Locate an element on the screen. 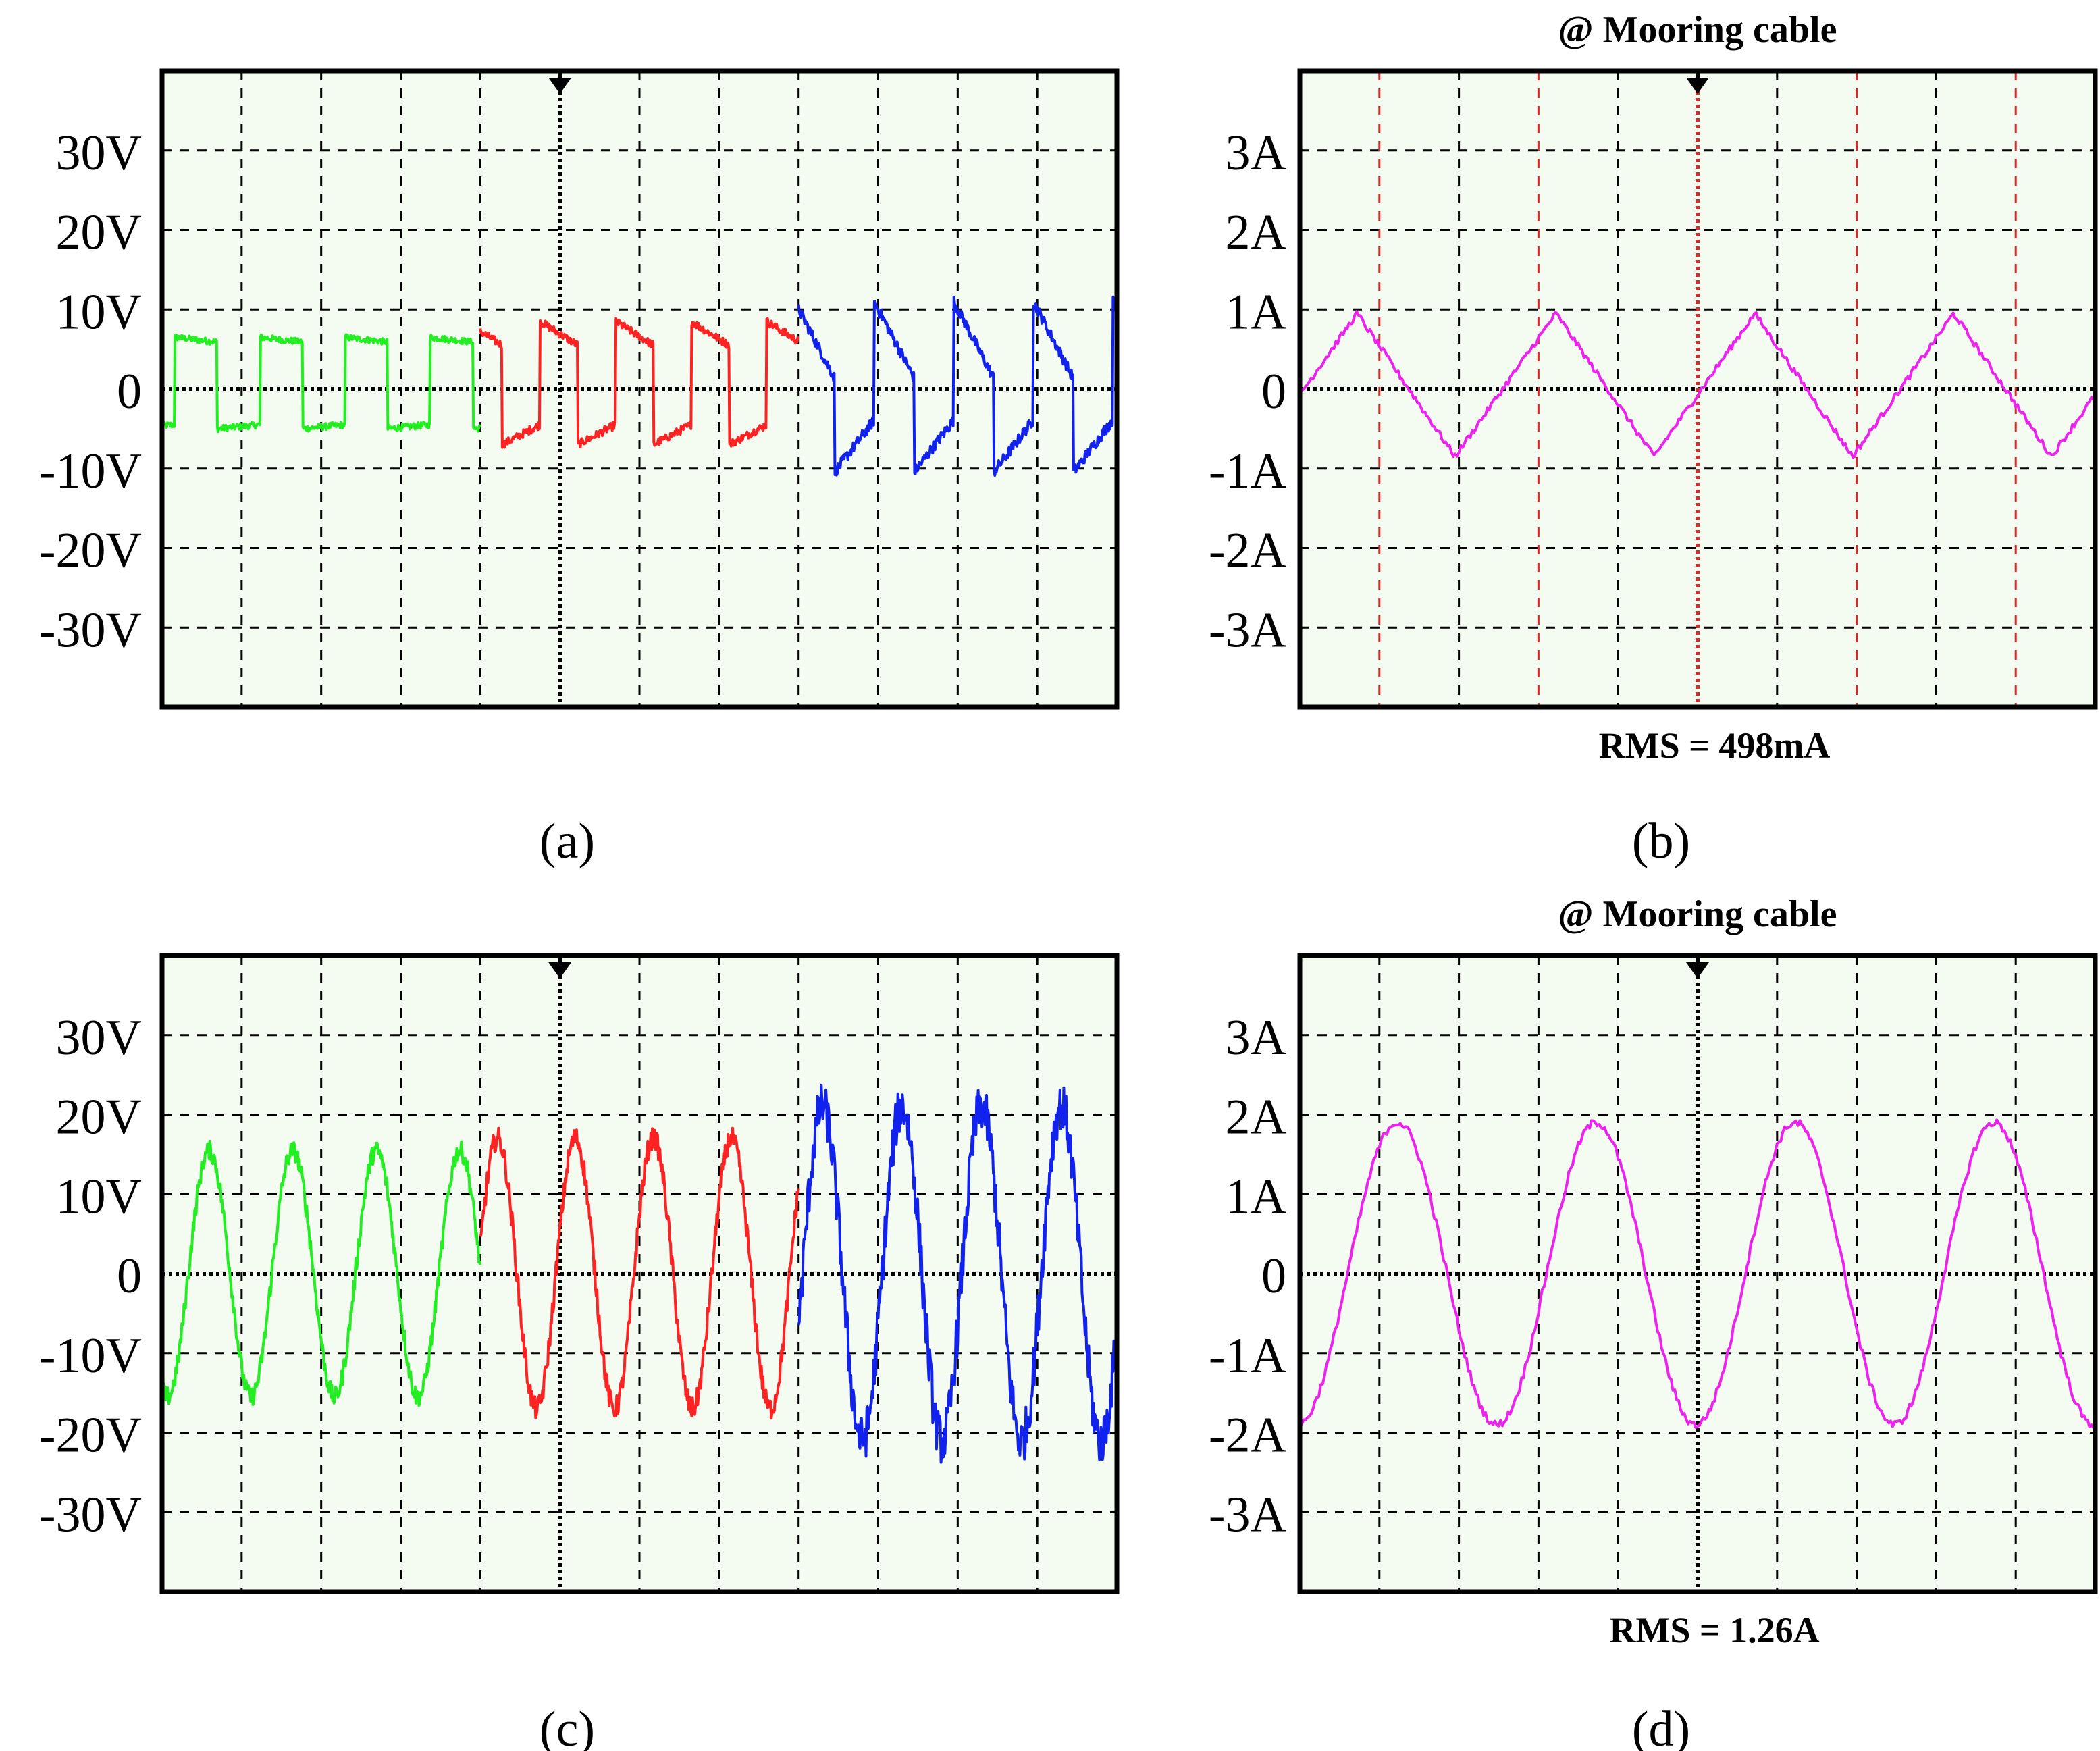 The width and height of the screenshot is (2100, 1751). grid-d is located at coordinates (1698, 1274).